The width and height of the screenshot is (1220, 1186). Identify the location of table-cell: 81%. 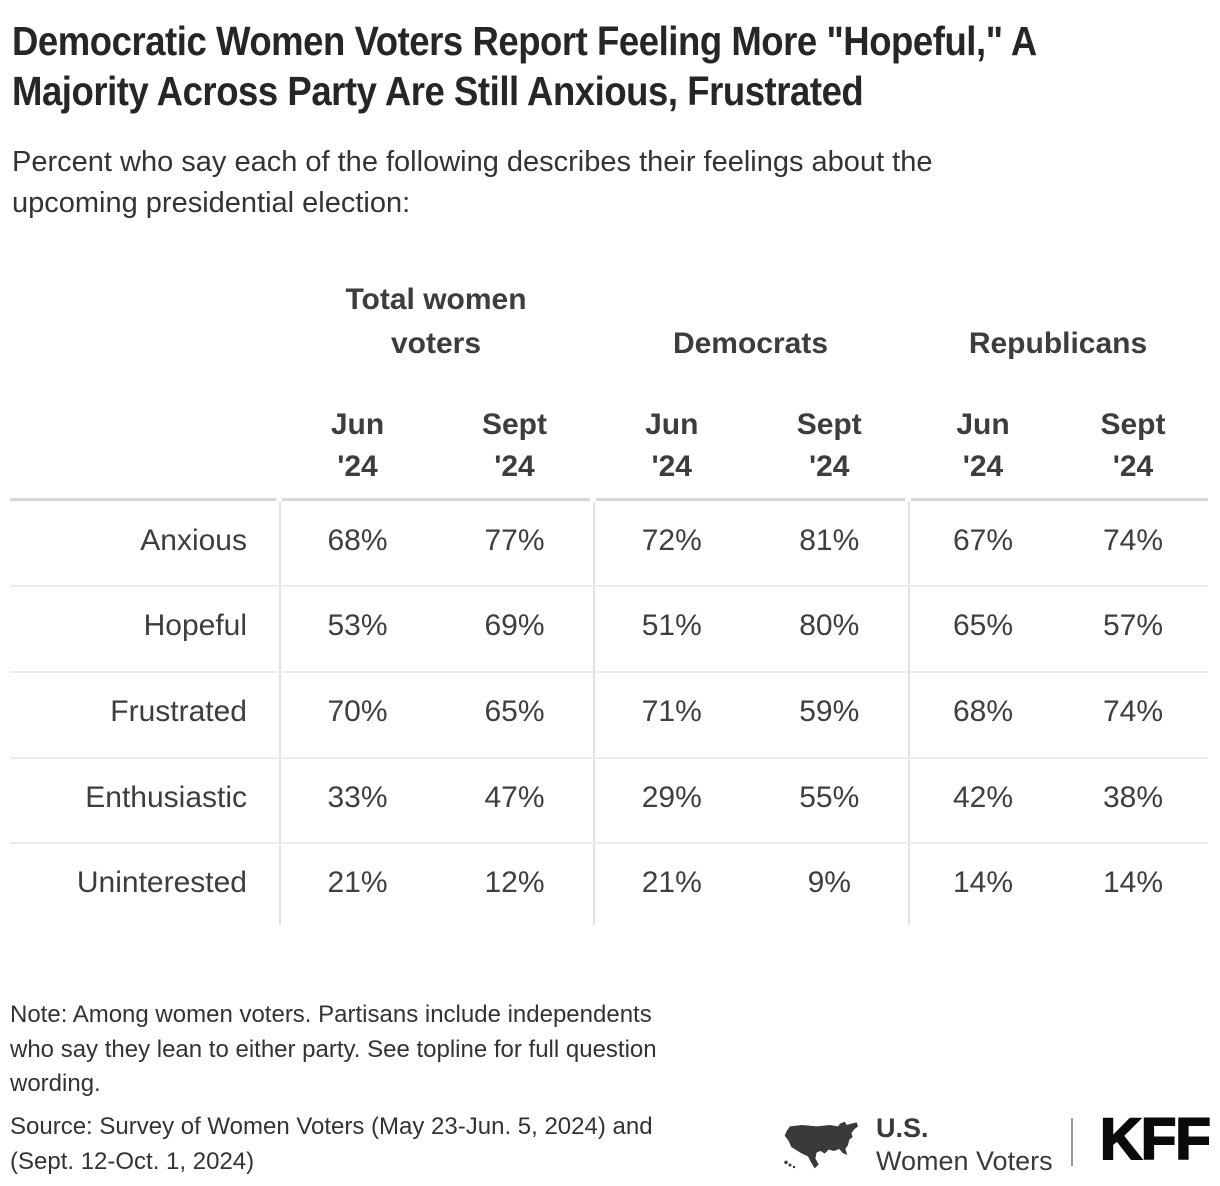
(829, 540).